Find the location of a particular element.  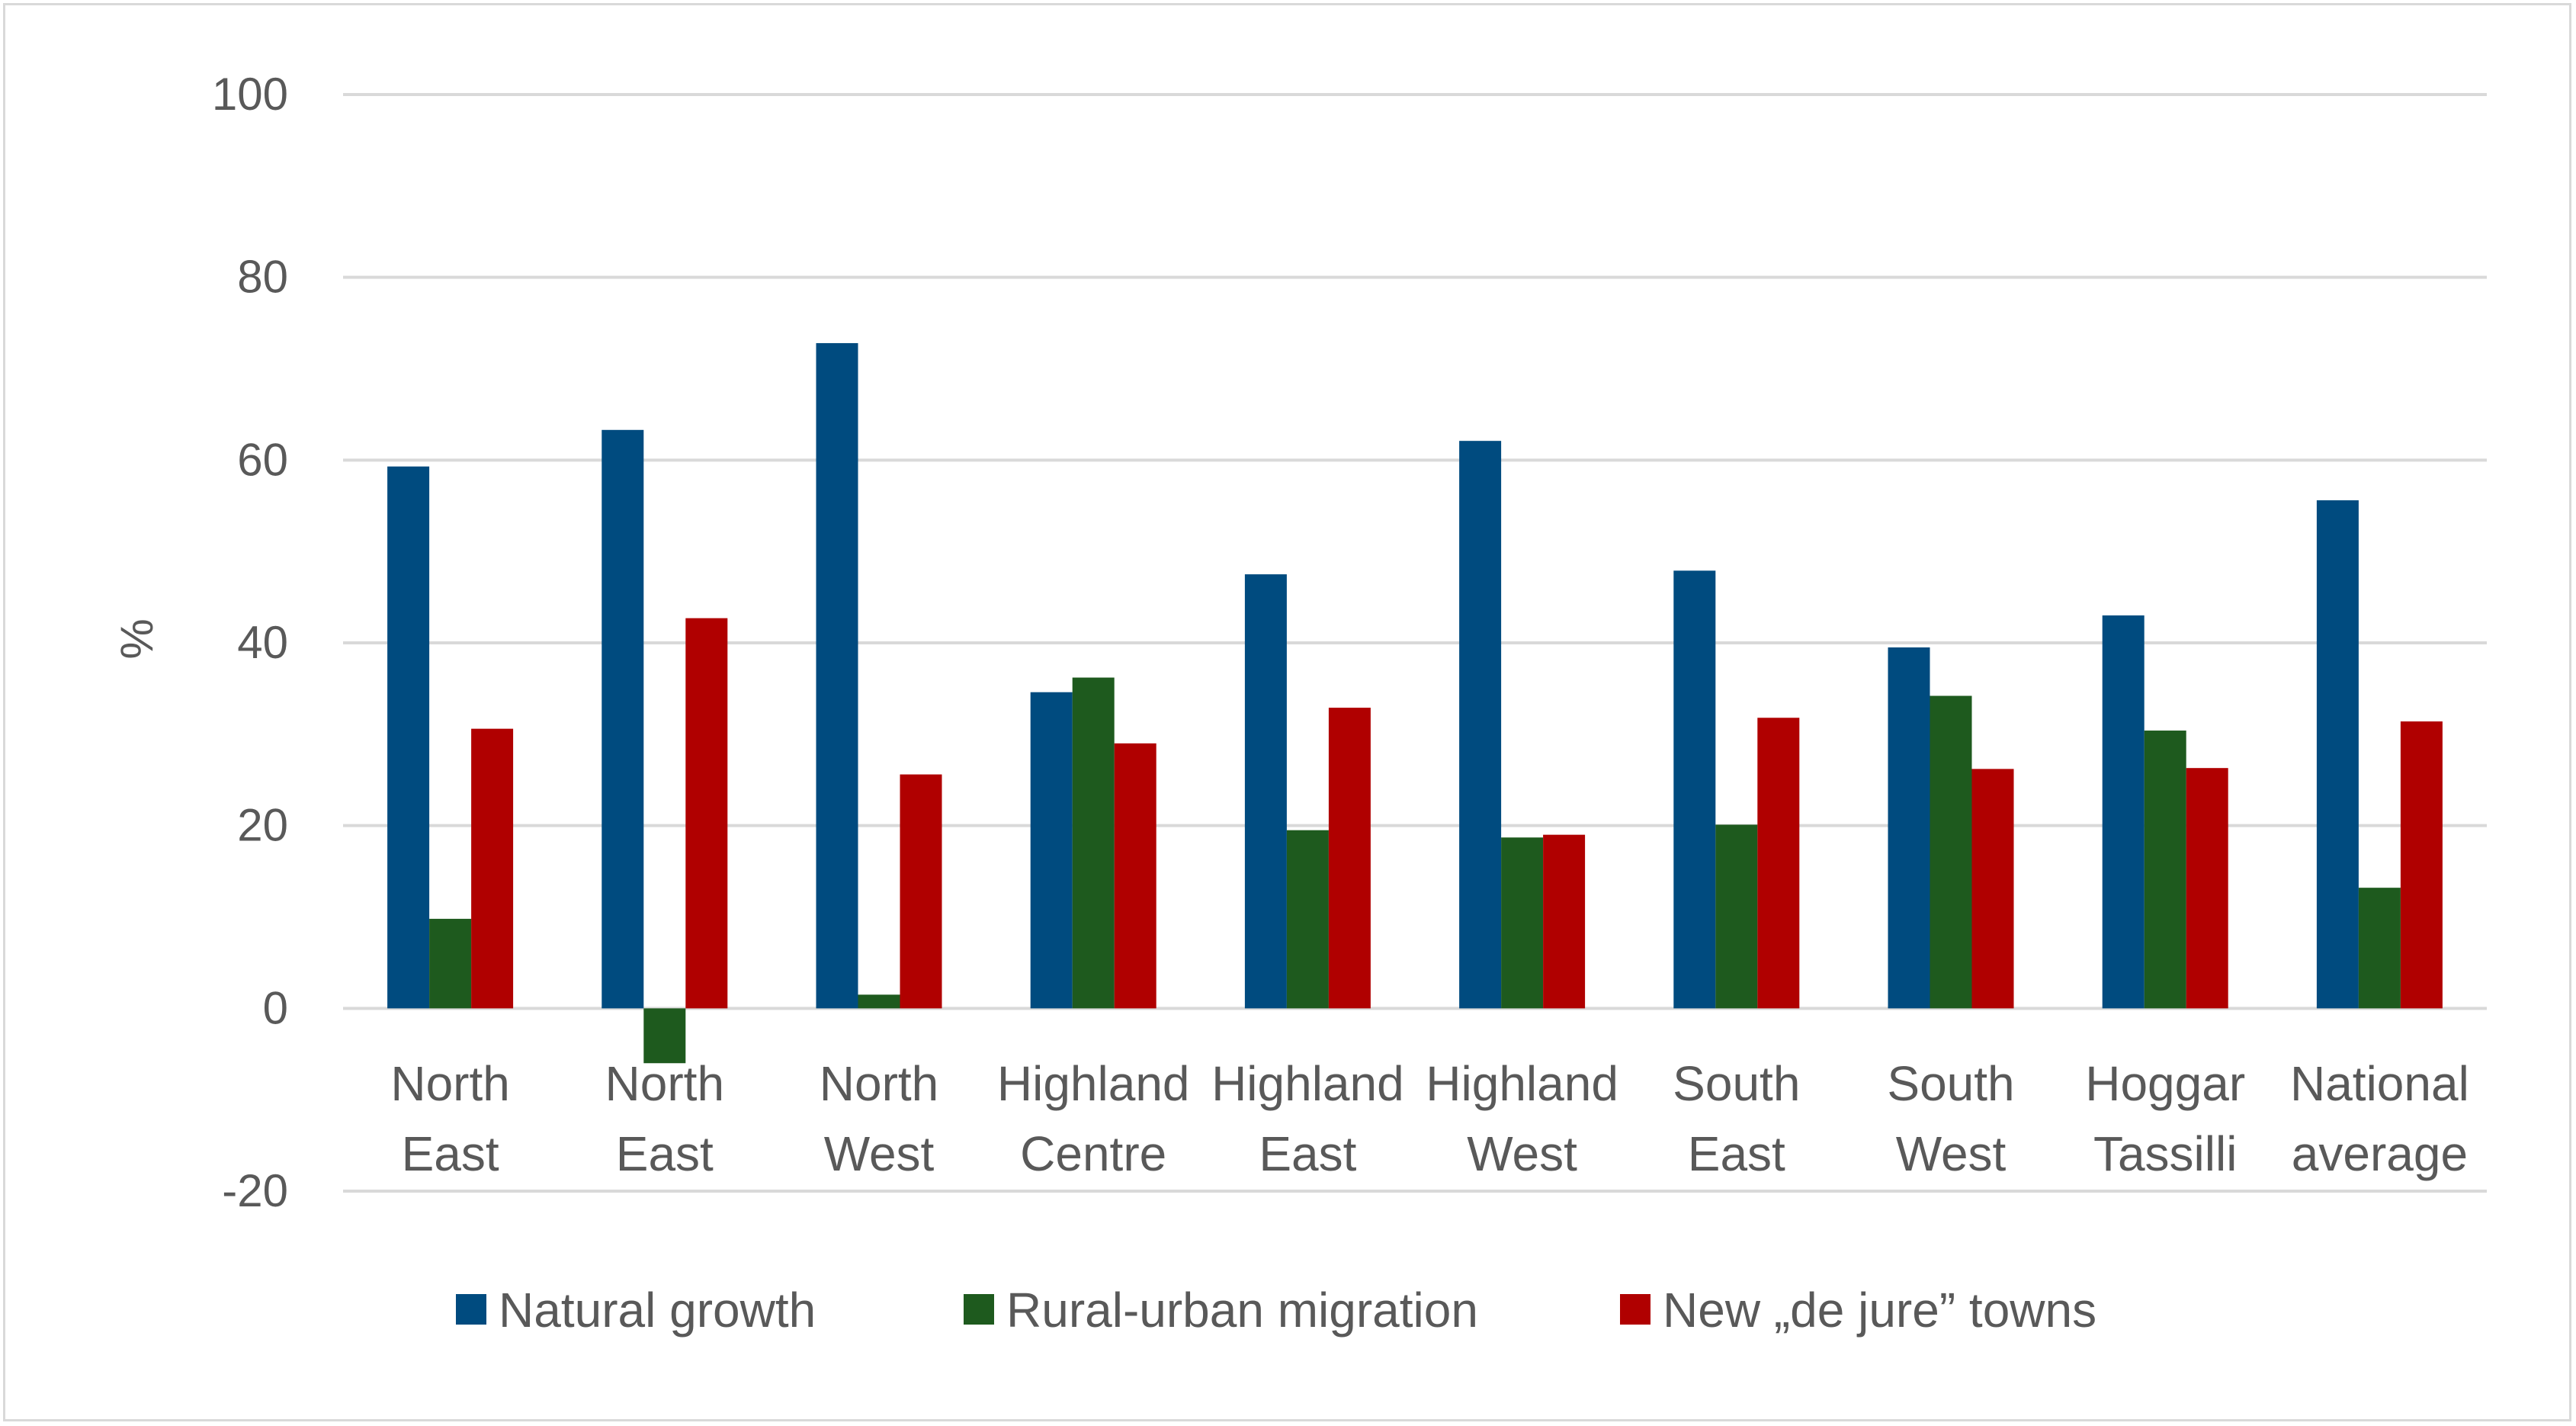

legend-label: Rural-urban migration is located at coordinates (1242, 1310).